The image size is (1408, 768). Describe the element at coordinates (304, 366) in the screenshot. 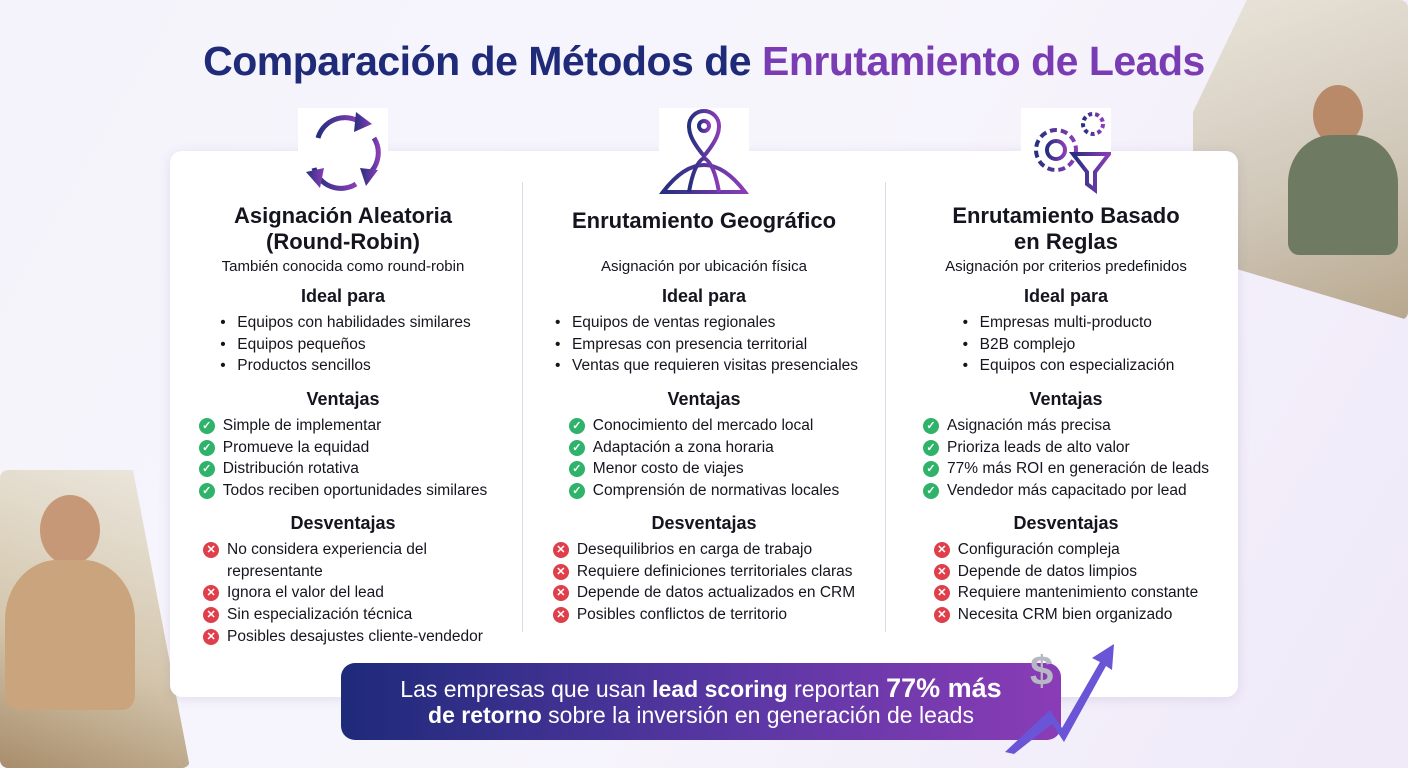

I see `list-item-text: Productos sencillos` at that location.